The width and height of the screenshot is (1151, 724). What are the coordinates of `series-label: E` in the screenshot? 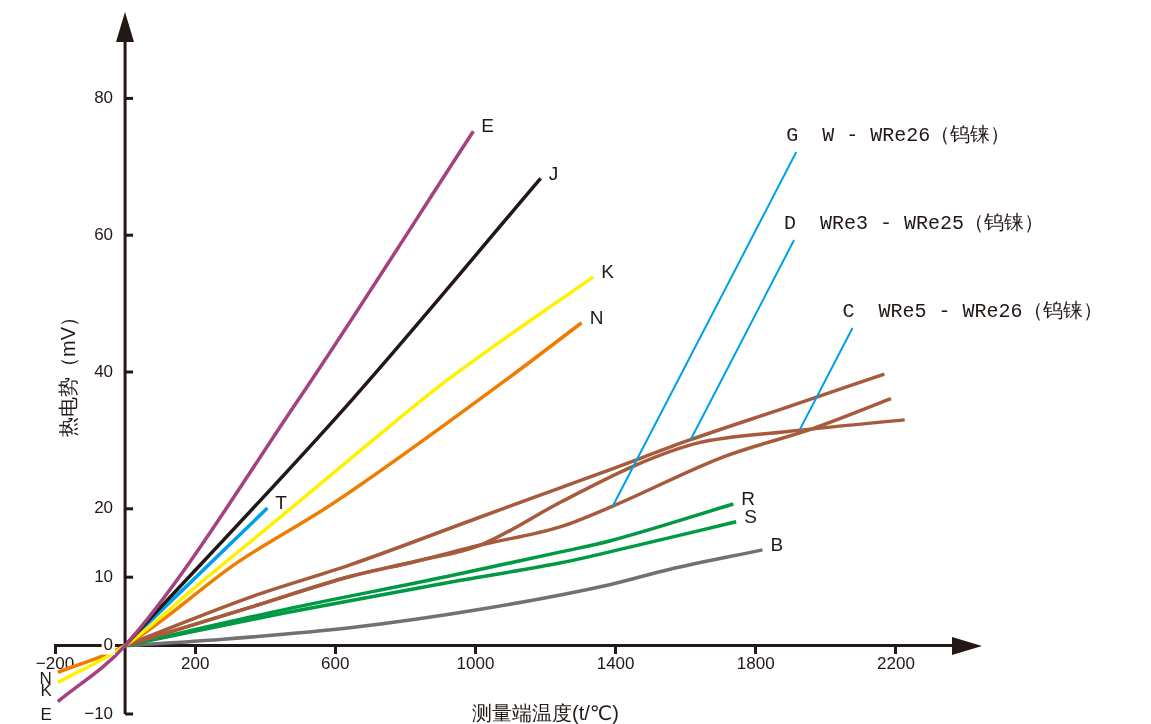 It's located at (46, 714).